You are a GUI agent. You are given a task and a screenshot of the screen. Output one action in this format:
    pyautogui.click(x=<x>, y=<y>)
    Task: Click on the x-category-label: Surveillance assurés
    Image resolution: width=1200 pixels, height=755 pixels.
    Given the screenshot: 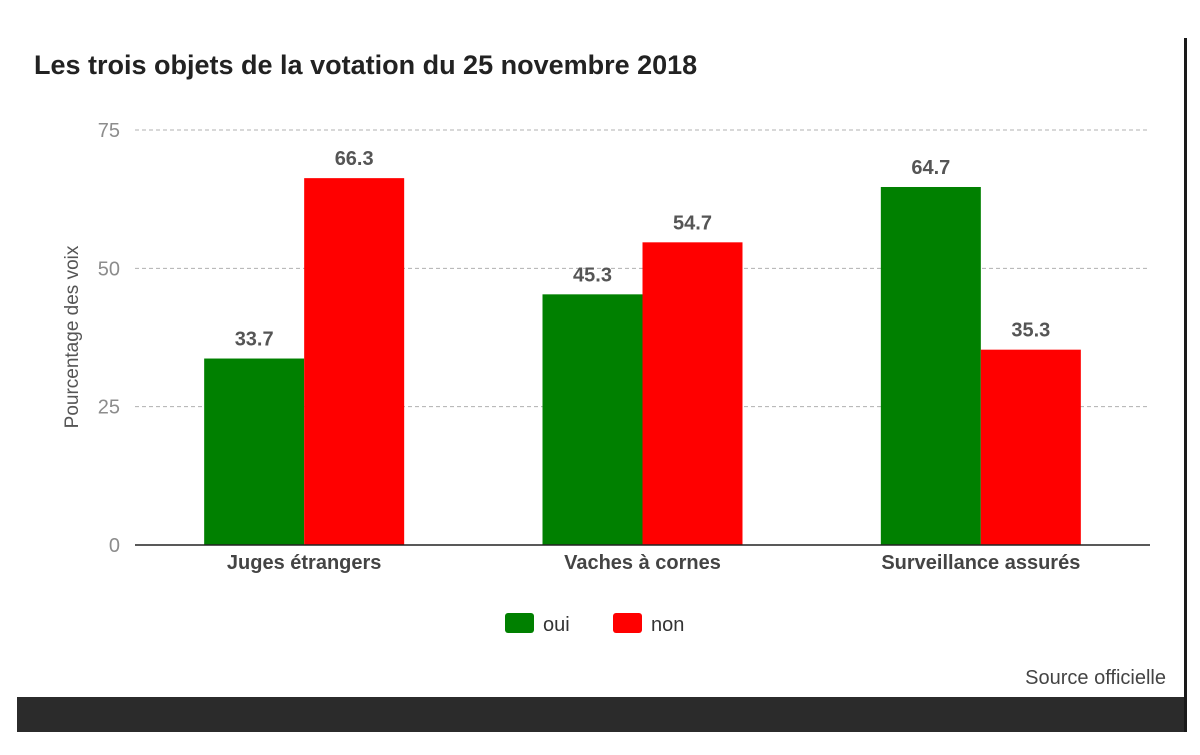 What is the action you would take?
    pyautogui.click(x=980, y=563)
    